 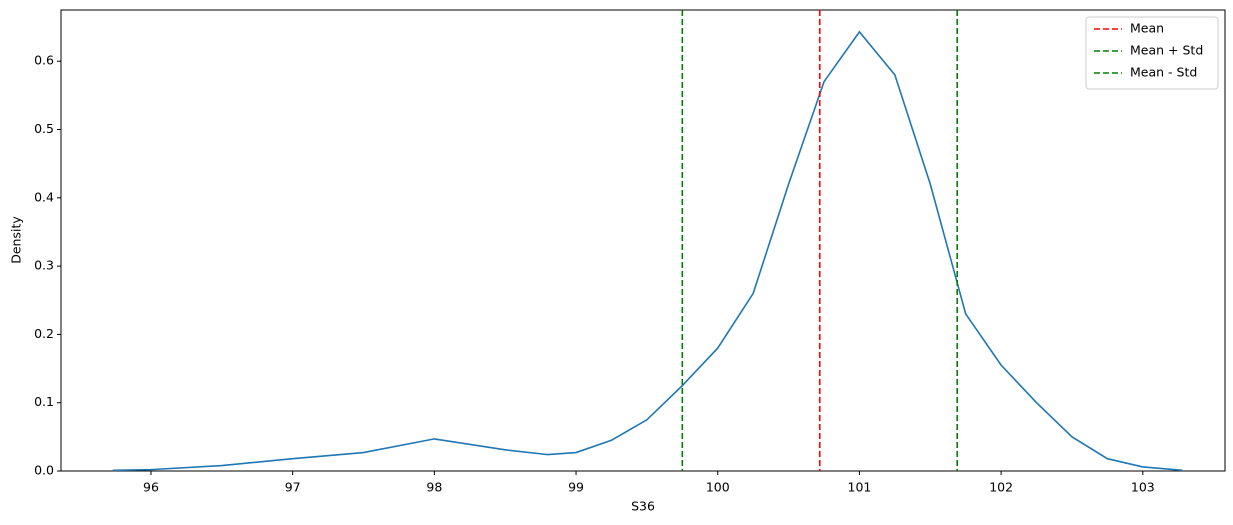 I want to click on y-tick-label: 0.3, so click(x=44, y=265).